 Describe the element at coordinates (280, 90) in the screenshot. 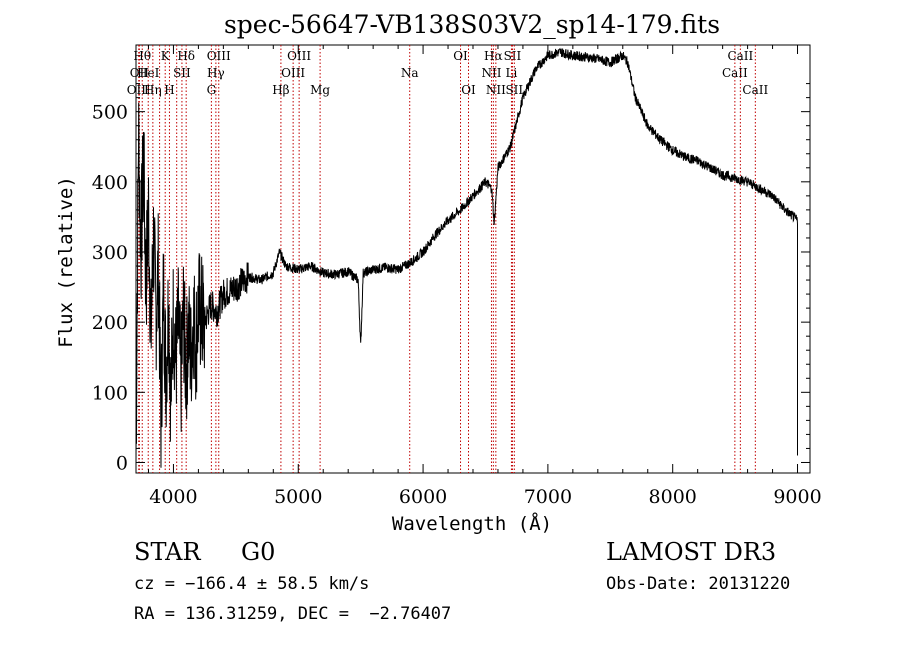

I see `line-label-14: Hβ` at that location.